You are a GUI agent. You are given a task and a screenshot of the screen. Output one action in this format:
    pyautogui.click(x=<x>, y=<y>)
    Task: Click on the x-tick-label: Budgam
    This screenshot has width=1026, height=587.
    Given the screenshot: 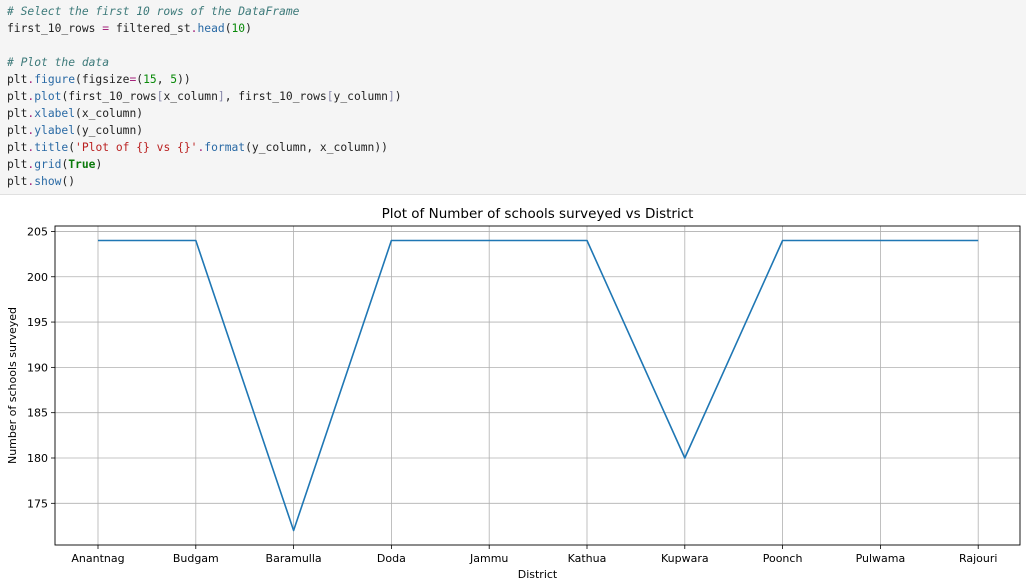 What is the action you would take?
    pyautogui.click(x=196, y=558)
    